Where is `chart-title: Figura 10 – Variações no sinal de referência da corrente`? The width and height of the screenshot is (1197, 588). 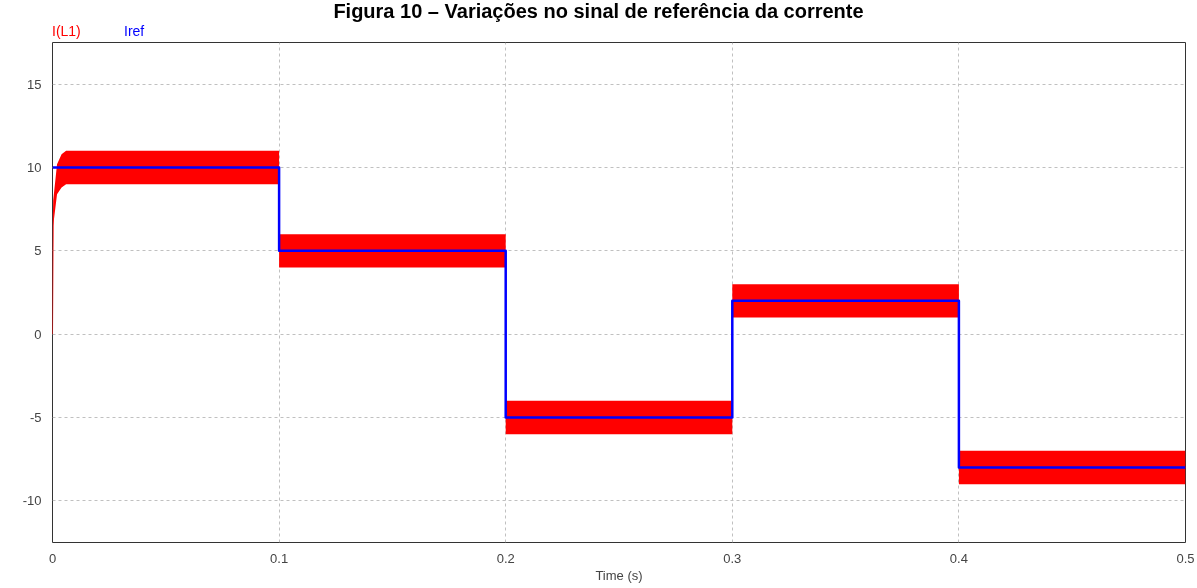 chart-title: Figura 10 – Variações no sinal de referência da corrente is located at coordinates (598, 11).